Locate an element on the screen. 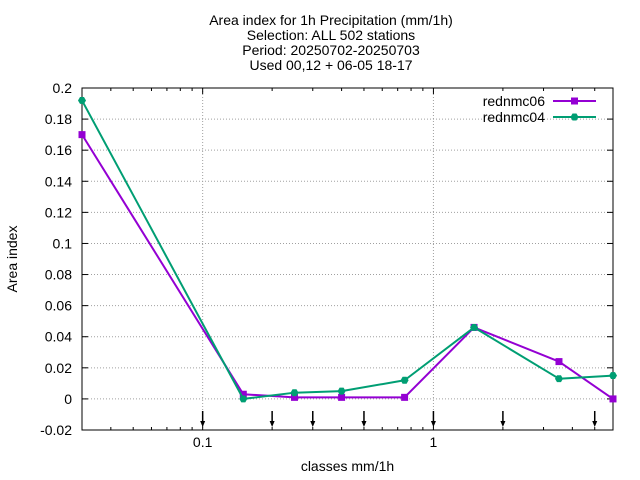  title-line: Used 00,12 + 06-05 18-17 is located at coordinates (330, 65).